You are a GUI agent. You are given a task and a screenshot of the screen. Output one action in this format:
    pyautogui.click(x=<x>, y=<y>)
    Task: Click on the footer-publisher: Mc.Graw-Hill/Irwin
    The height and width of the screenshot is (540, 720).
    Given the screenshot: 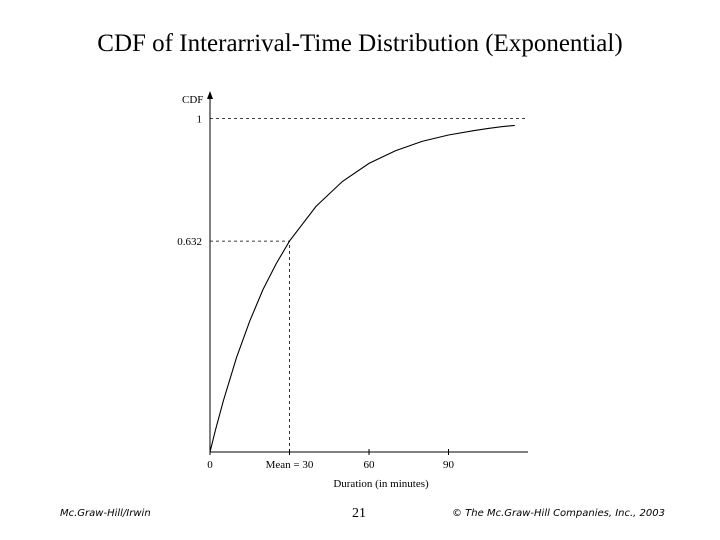 What is the action you would take?
    pyautogui.click(x=105, y=513)
    